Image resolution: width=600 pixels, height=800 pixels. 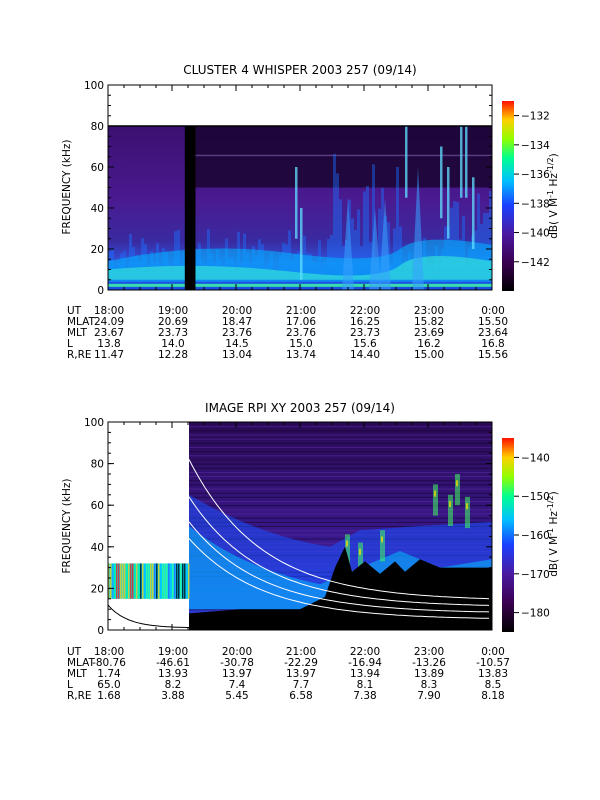 What do you see at coordinates (343, 157) in the screenshot?
I see `low-intensity-region` at bounding box center [343, 157].